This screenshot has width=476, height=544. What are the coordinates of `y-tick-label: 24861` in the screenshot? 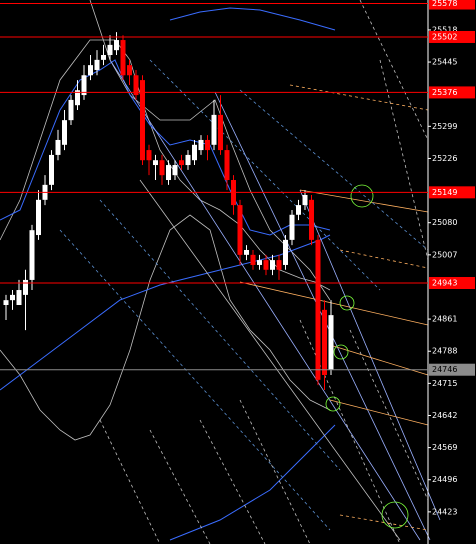 It's located at (444, 319).